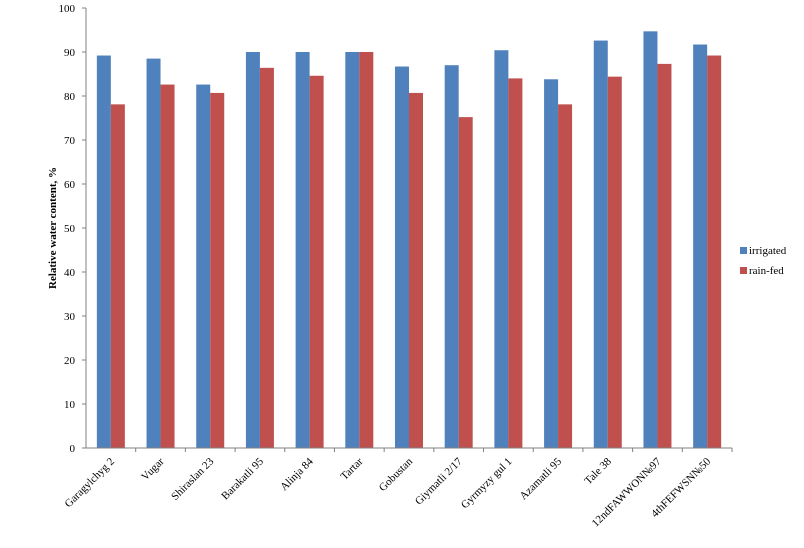 This screenshot has width=804, height=548. I want to click on y-tick-label: 100, so click(67, 9).